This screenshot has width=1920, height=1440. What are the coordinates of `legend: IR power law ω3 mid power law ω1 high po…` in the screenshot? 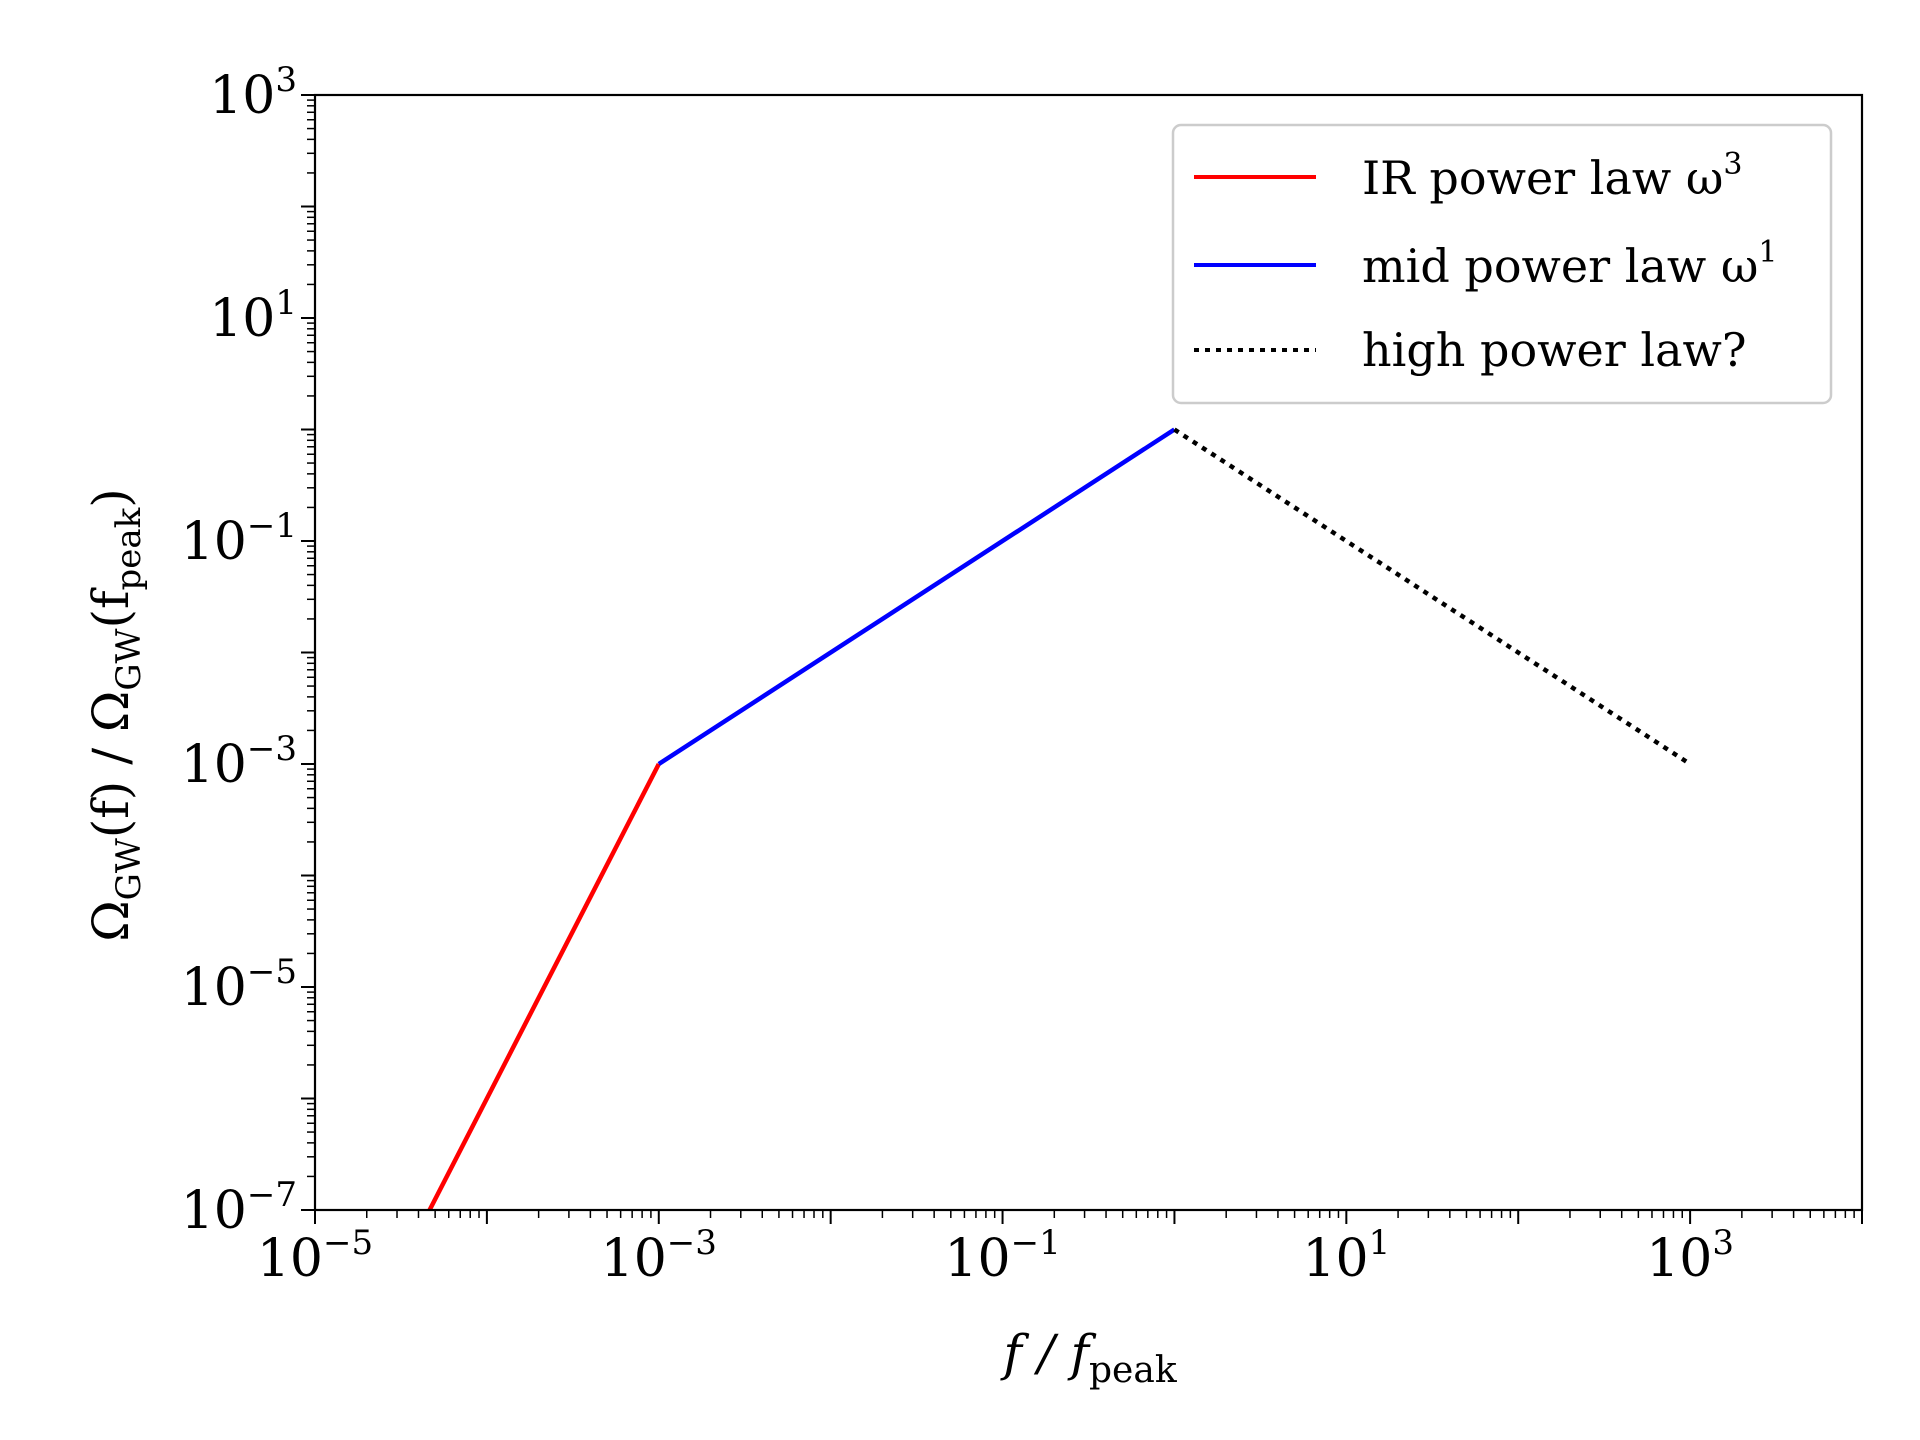 It's located at (1502, 264).